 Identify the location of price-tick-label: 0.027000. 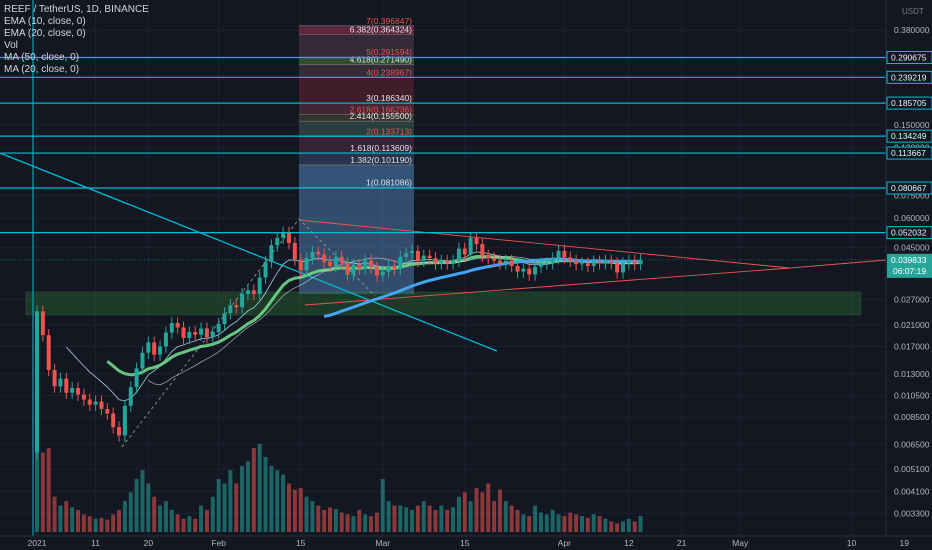
(912, 299).